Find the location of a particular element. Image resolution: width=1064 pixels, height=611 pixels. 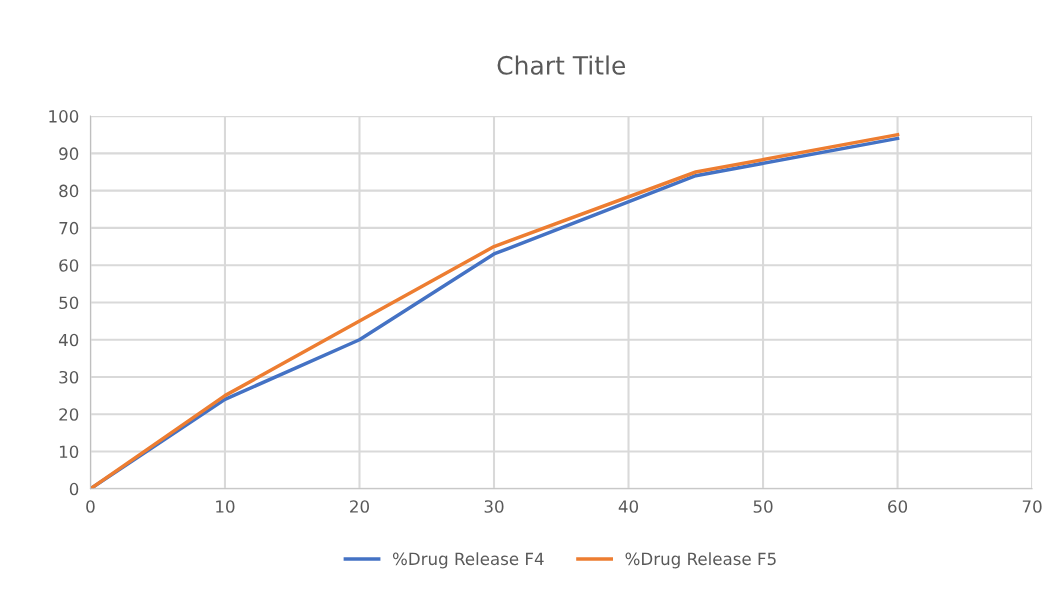

x-tick-label: 10 is located at coordinates (225, 506).